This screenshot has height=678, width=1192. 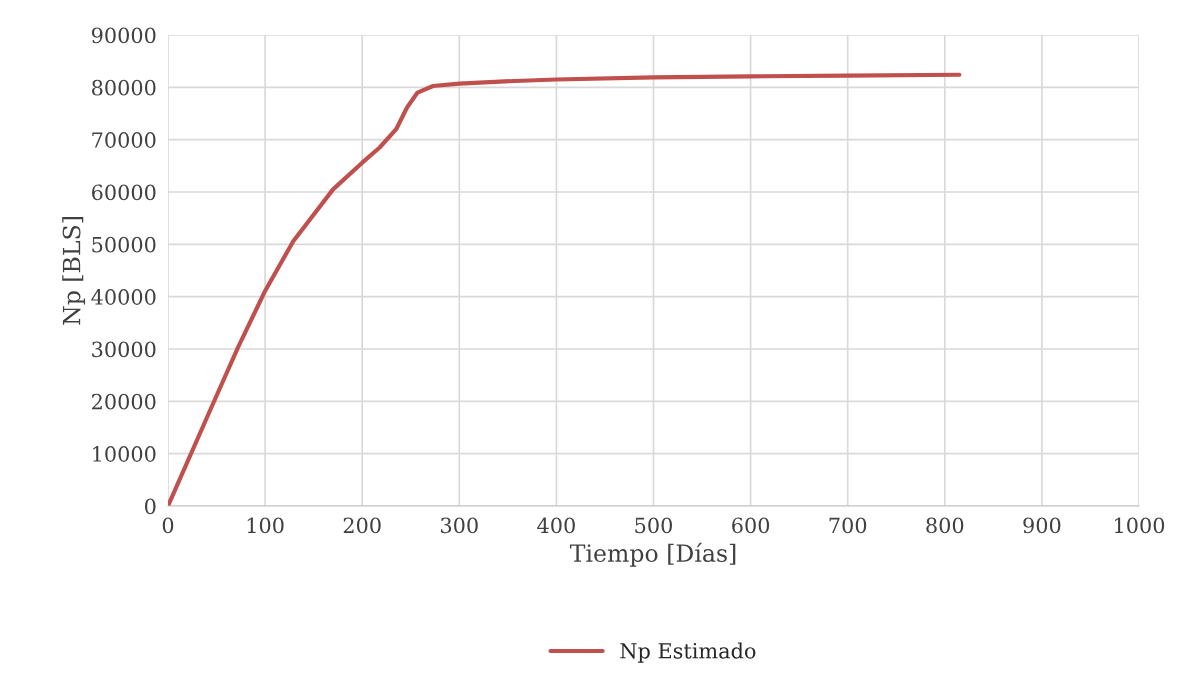 I want to click on x-axis-title: Tiempo [Días], so click(x=652, y=554).